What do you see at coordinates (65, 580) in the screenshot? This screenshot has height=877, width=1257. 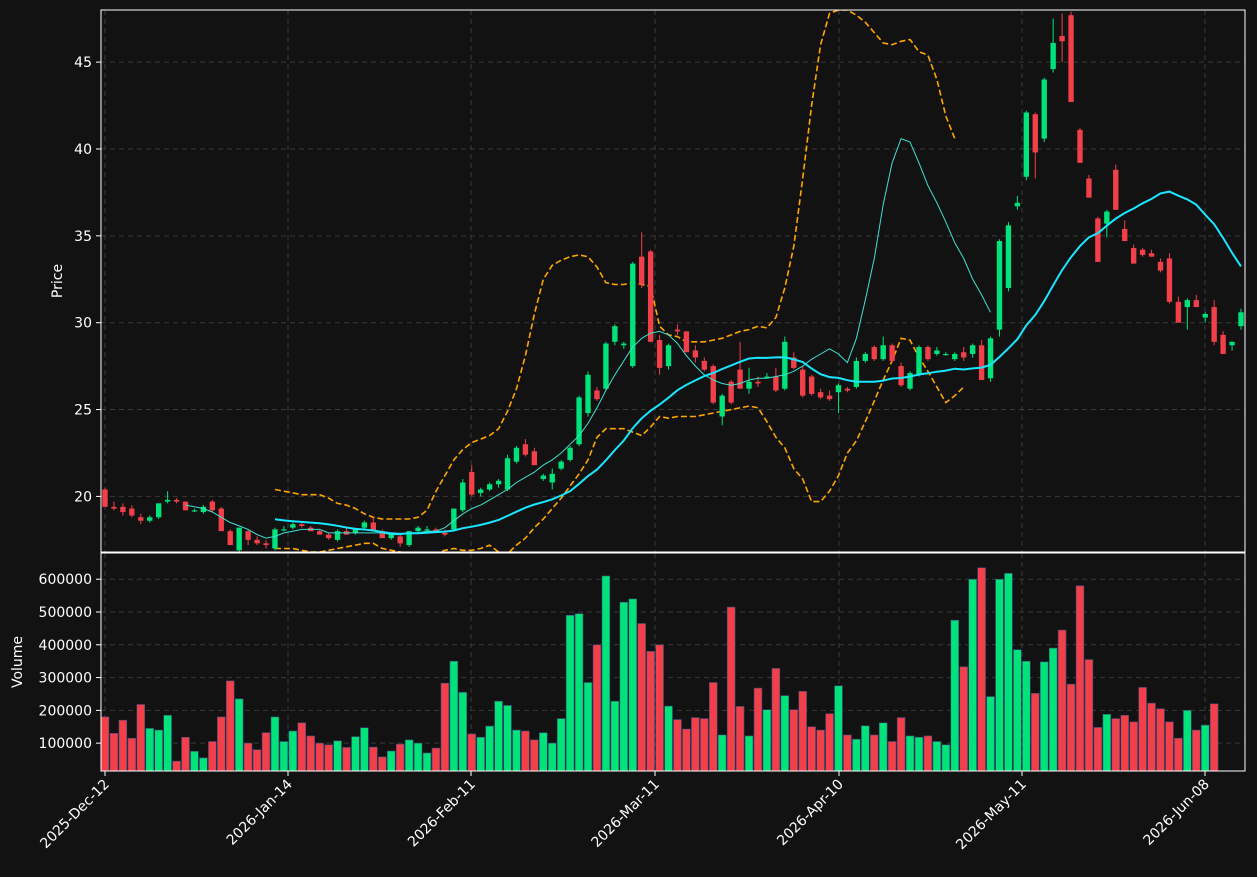 I see `volume-ytick-label: 600000` at bounding box center [65, 580].